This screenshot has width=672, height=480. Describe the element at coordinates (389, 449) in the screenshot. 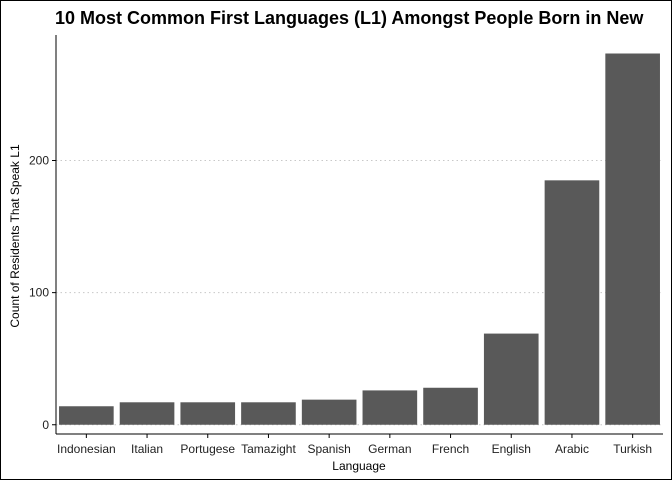

I see `x-tick-label: German` at that location.